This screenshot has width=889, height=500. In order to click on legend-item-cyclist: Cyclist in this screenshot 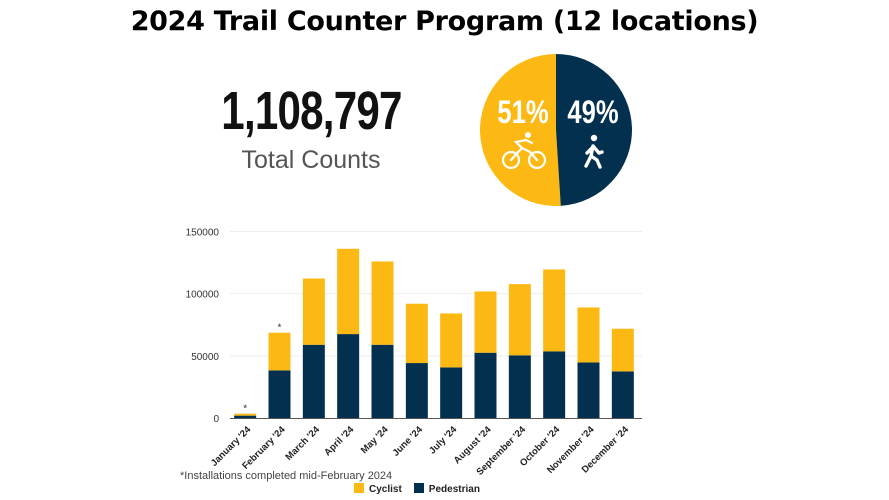, I will do `click(378, 489)`.